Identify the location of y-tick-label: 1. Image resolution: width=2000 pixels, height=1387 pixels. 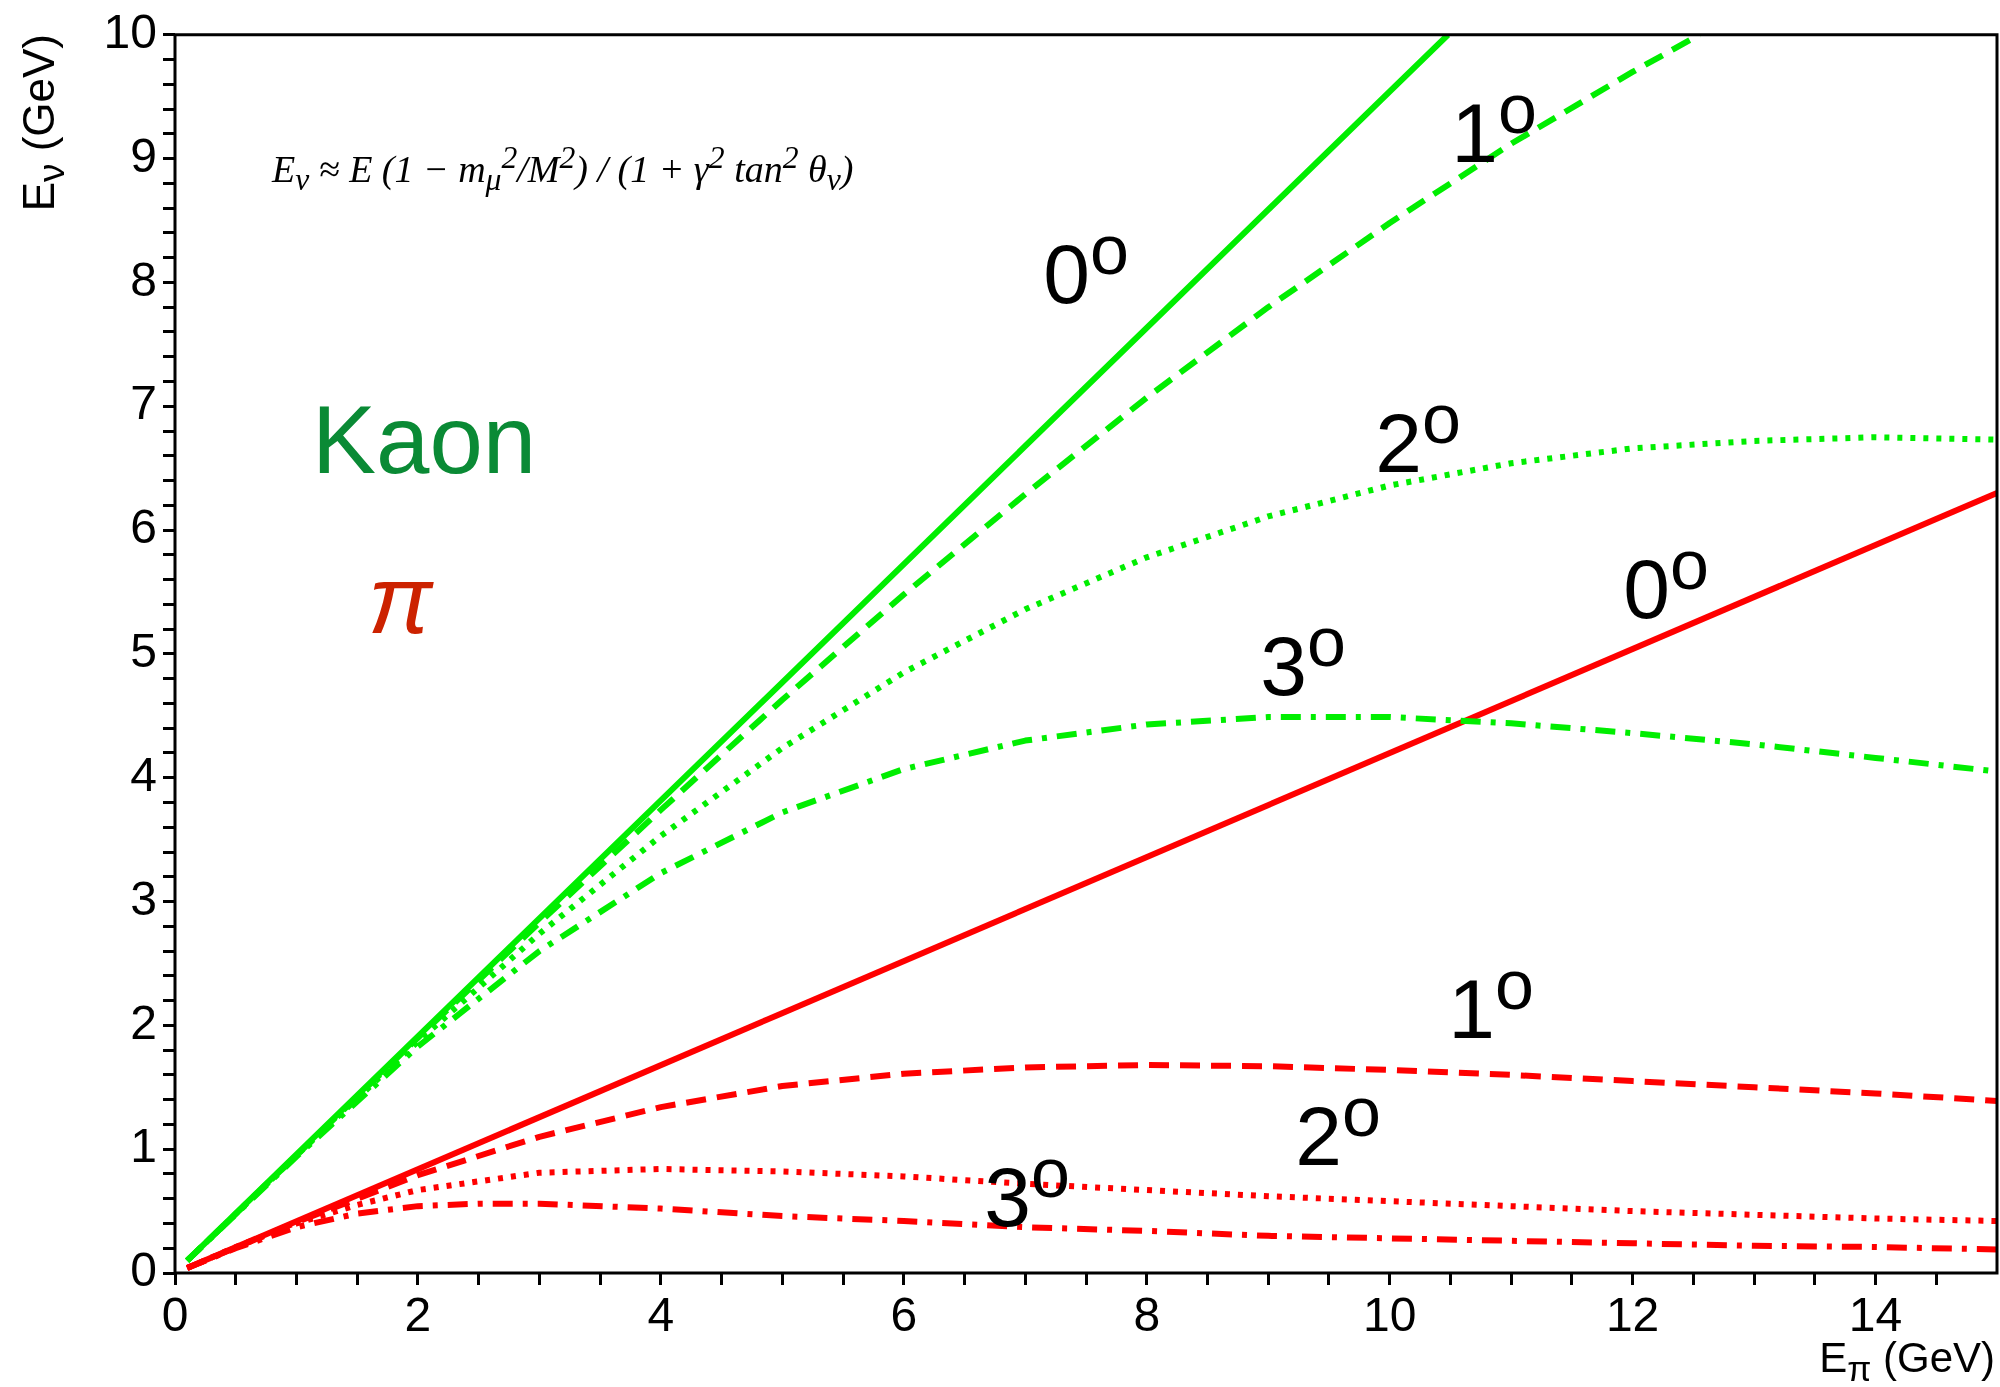
(143, 1146).